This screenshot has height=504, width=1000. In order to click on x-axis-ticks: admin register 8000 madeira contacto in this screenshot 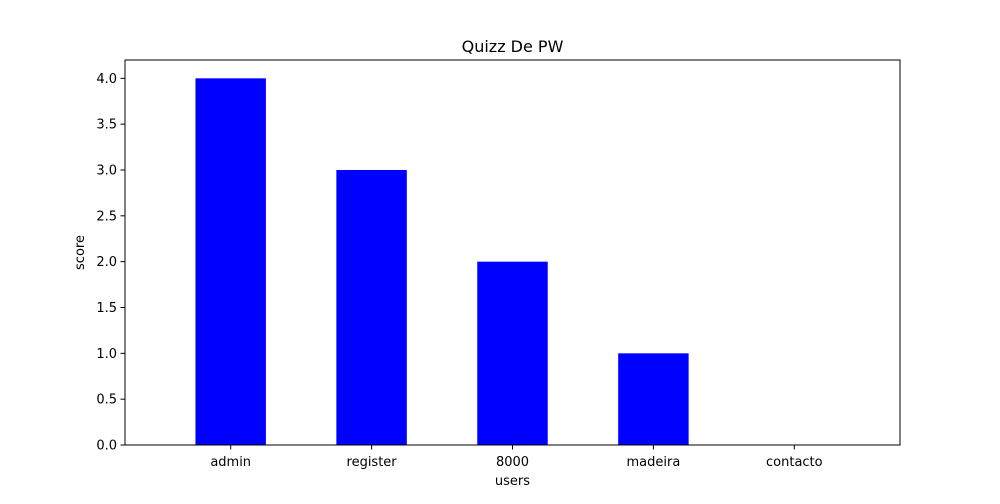, I will do `click(516, 457)`.